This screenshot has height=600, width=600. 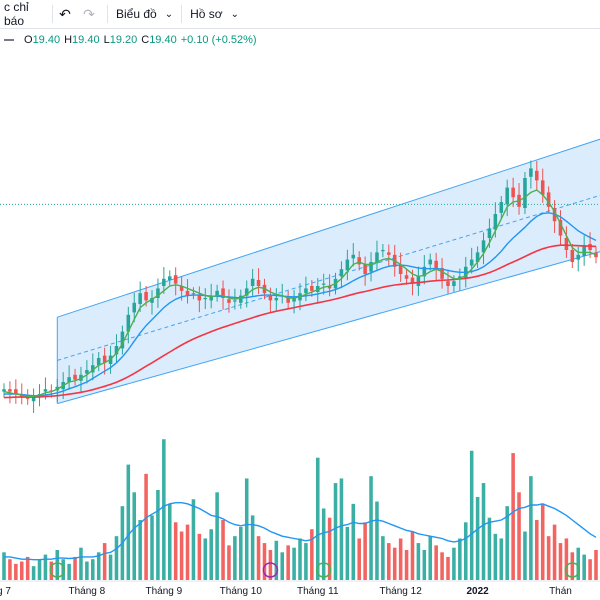 I want to click on undo-button: ↶, so click(x=65, y=14).